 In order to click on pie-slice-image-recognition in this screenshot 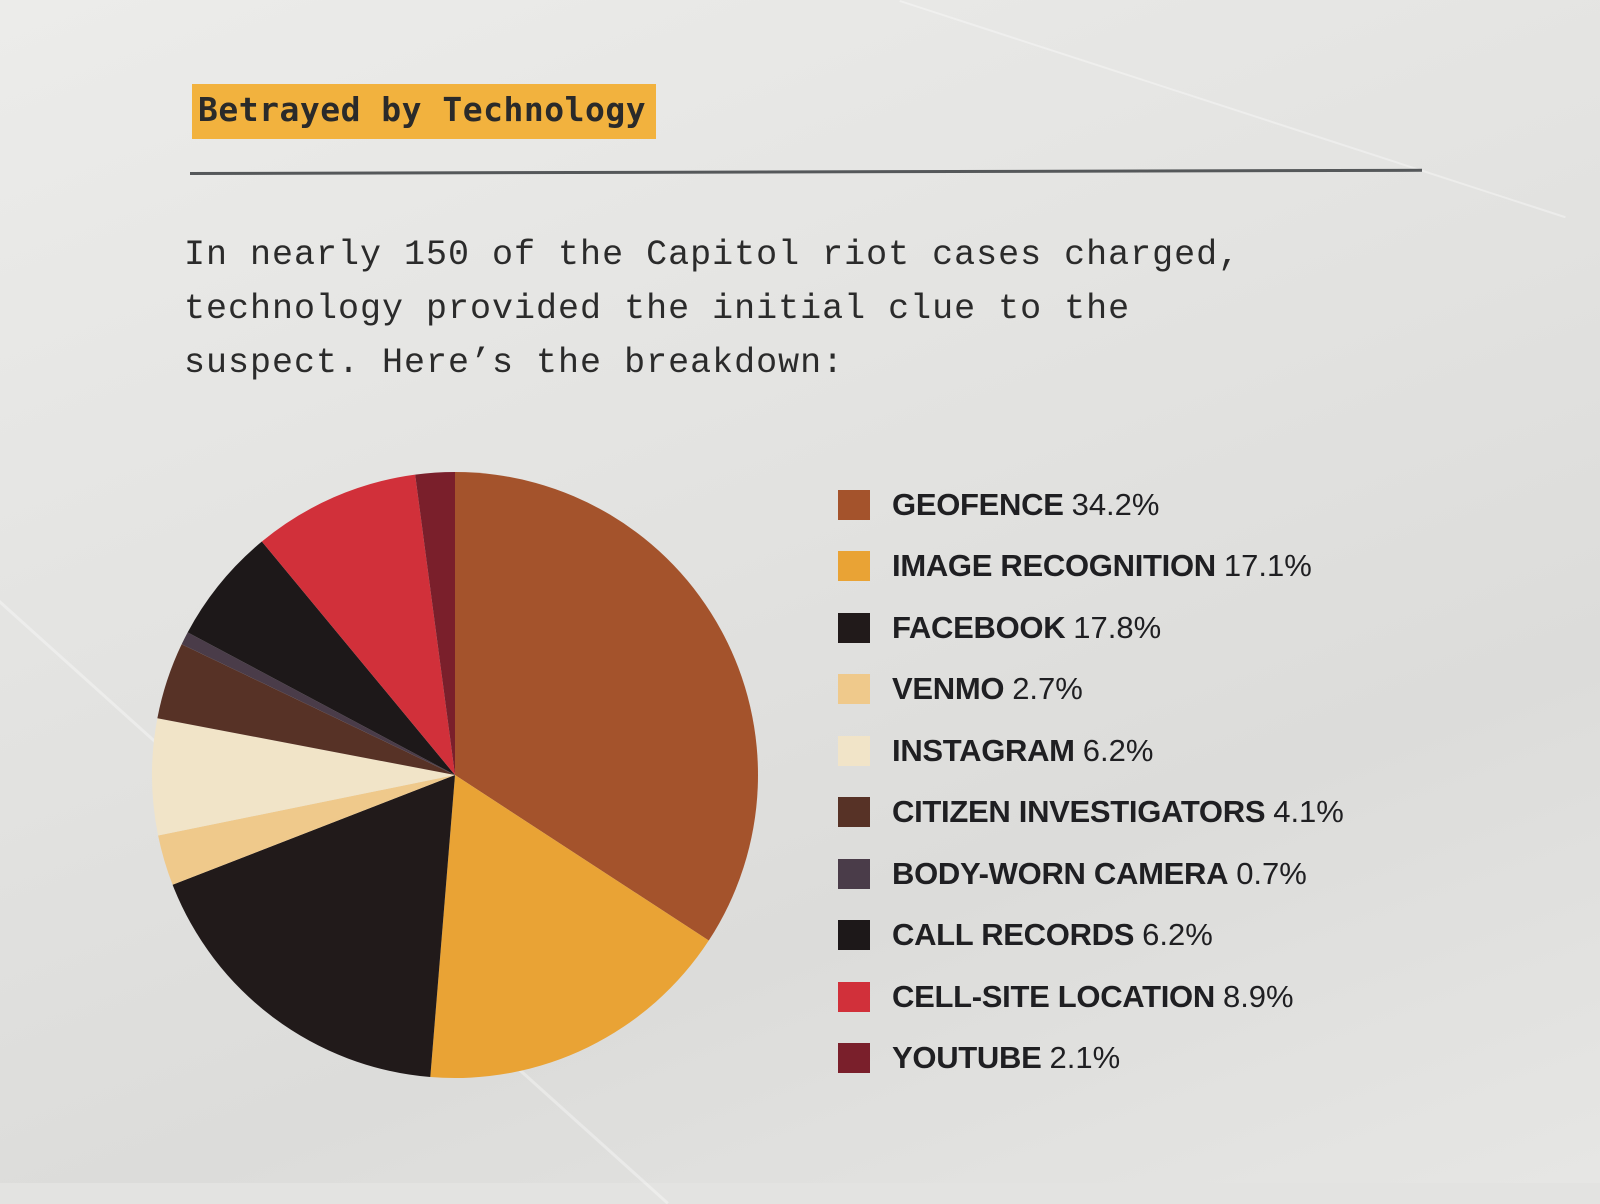, I will do `click(569, 926)`.